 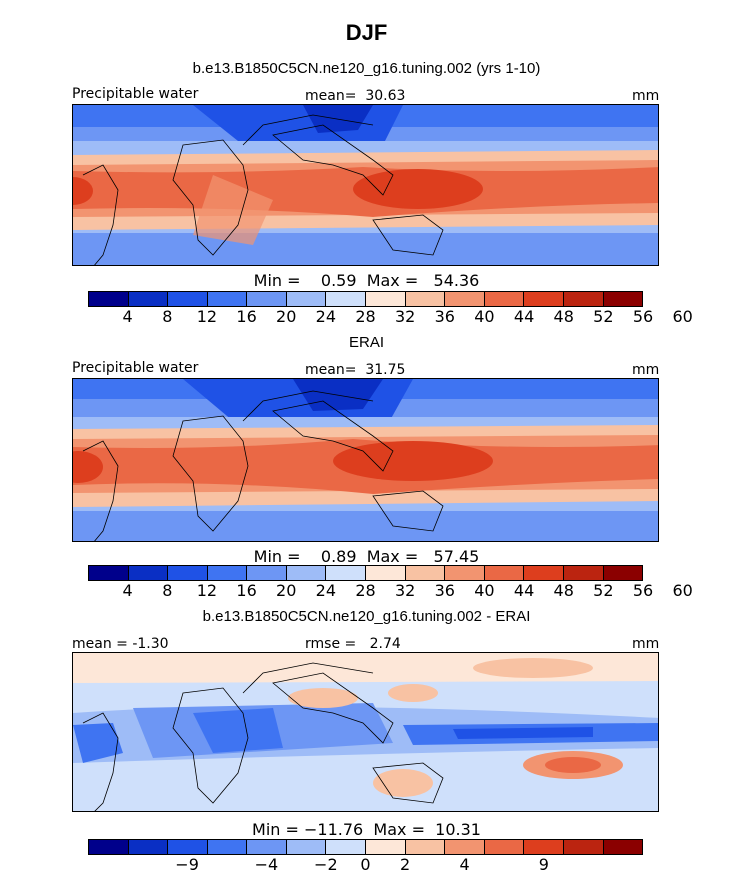 I want to click on panel-1-map, so click(x=365, y=185).